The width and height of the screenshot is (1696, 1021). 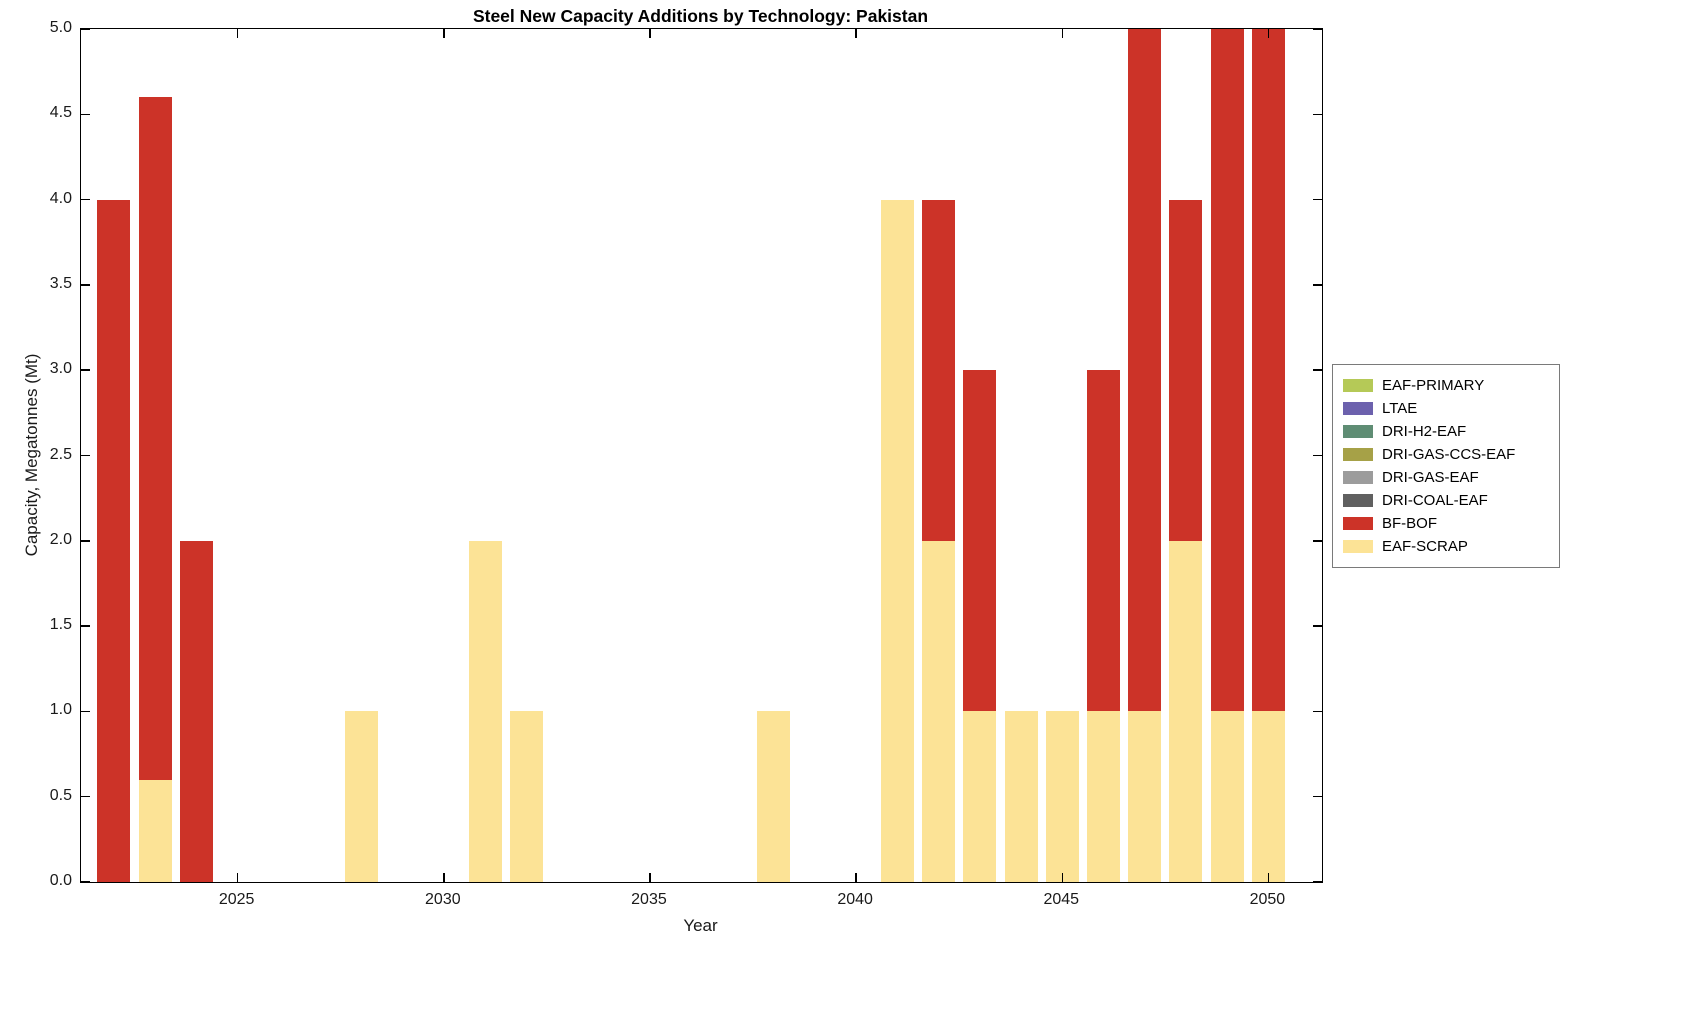 I want to click on y-tick-label: 3.5, so click(x=60, y=283).